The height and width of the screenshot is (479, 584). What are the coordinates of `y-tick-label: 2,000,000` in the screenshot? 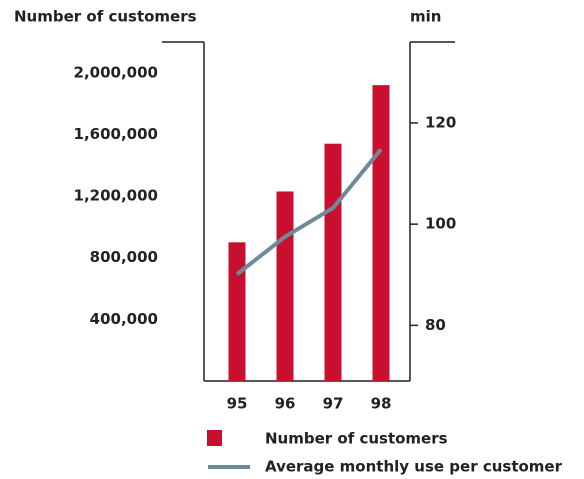 It's located at (116, 72).